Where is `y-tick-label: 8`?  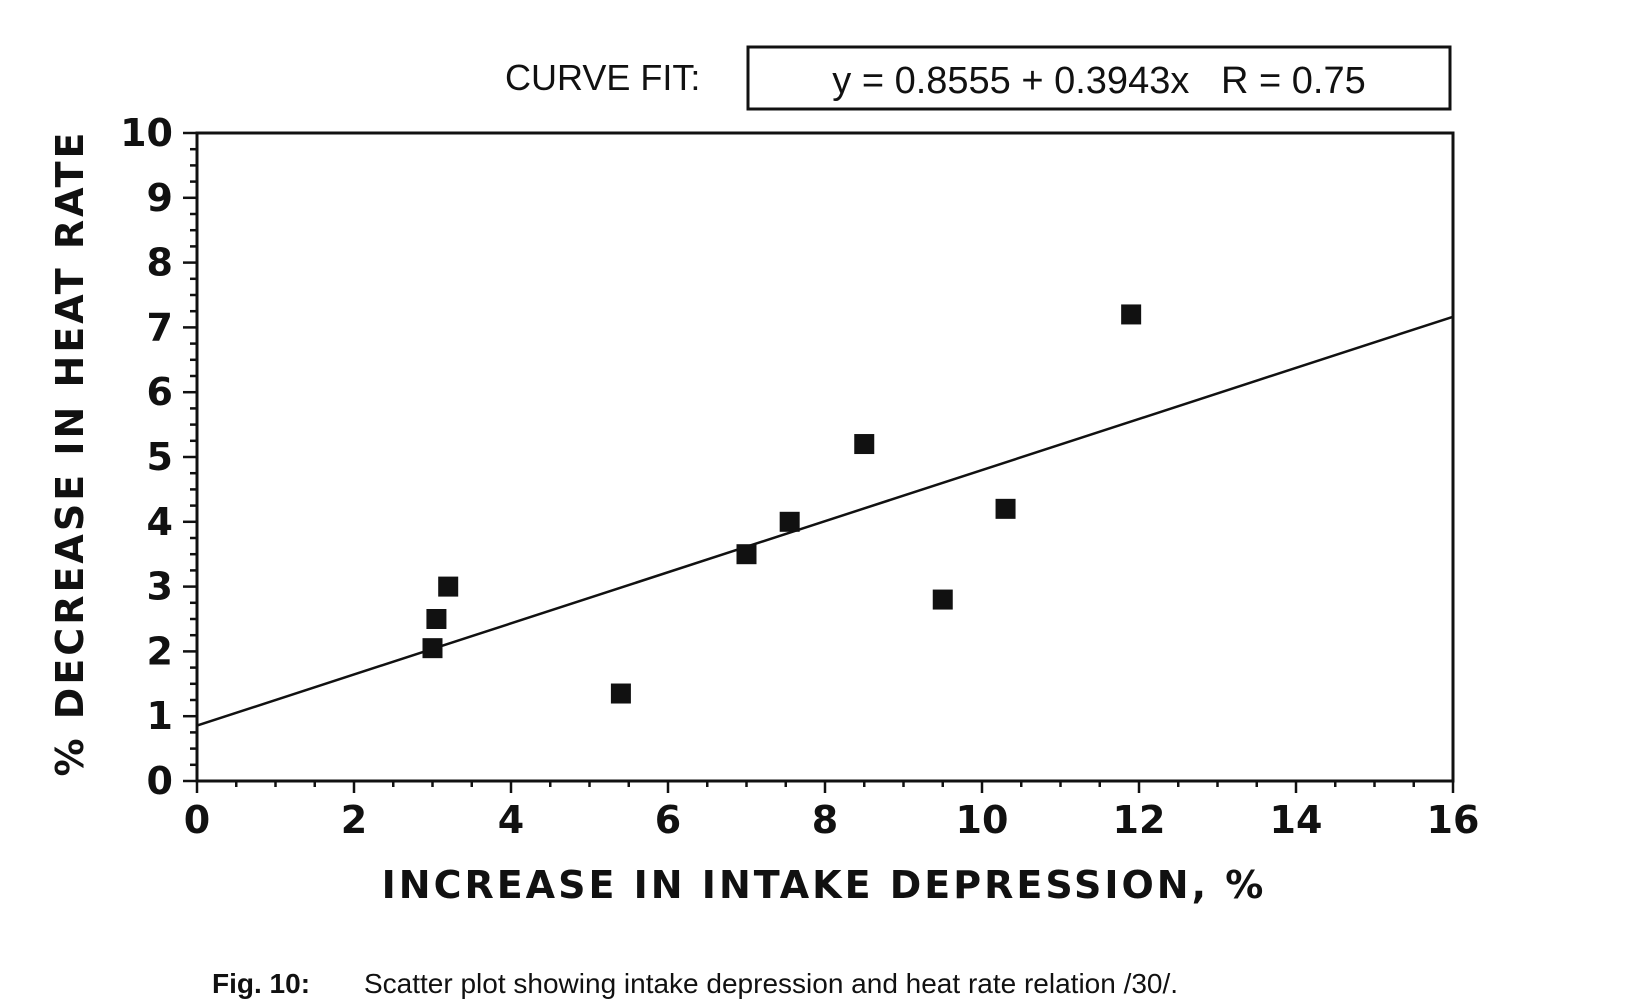
y-tick-label: 8 is located at coordinates (160, 263).